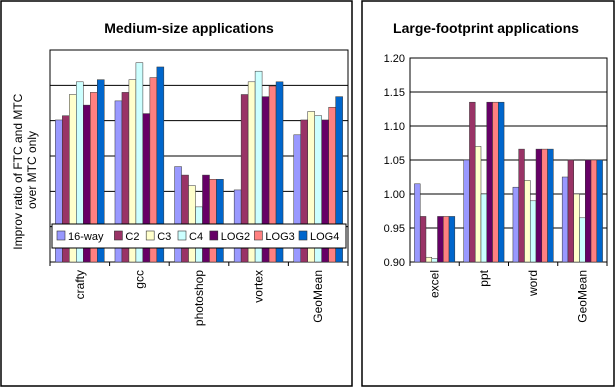 The image size is (615, 387). Describe the element at coordinates (594, 211) in the screenshot. I see `bar-geomean-log3` at that location.